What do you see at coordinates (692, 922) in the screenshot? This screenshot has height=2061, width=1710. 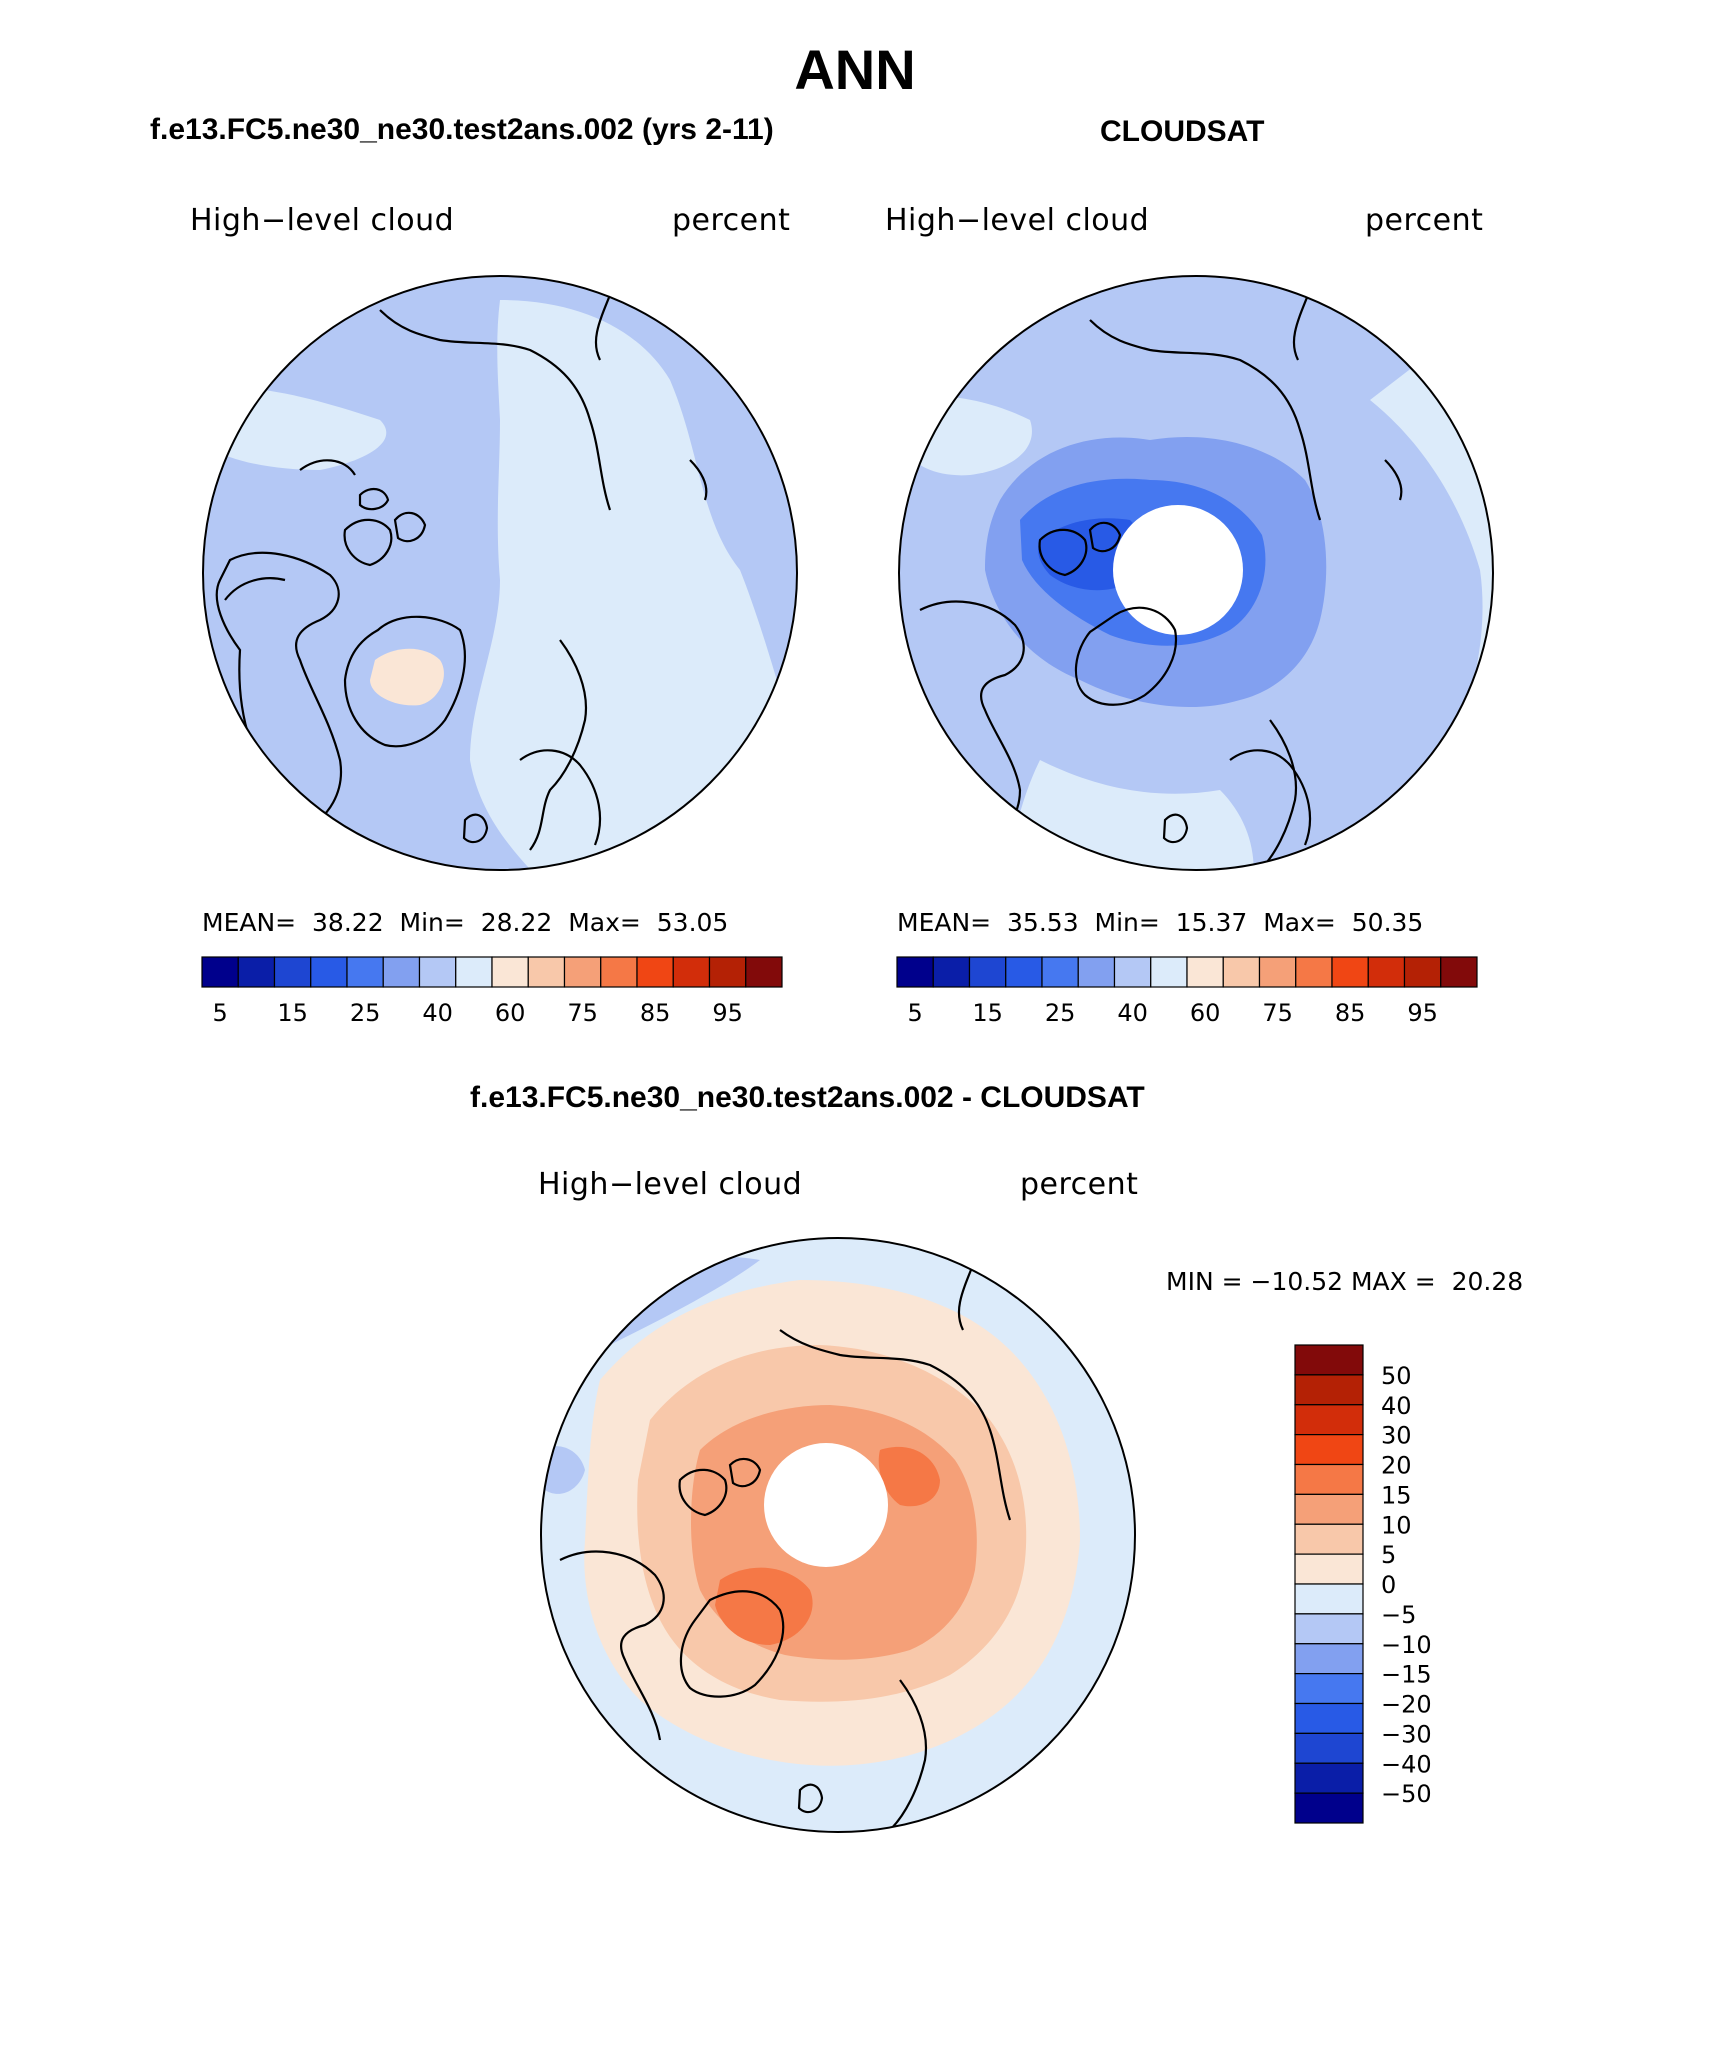 I see `max-value: 53.05` at bounding box center [692, 922].